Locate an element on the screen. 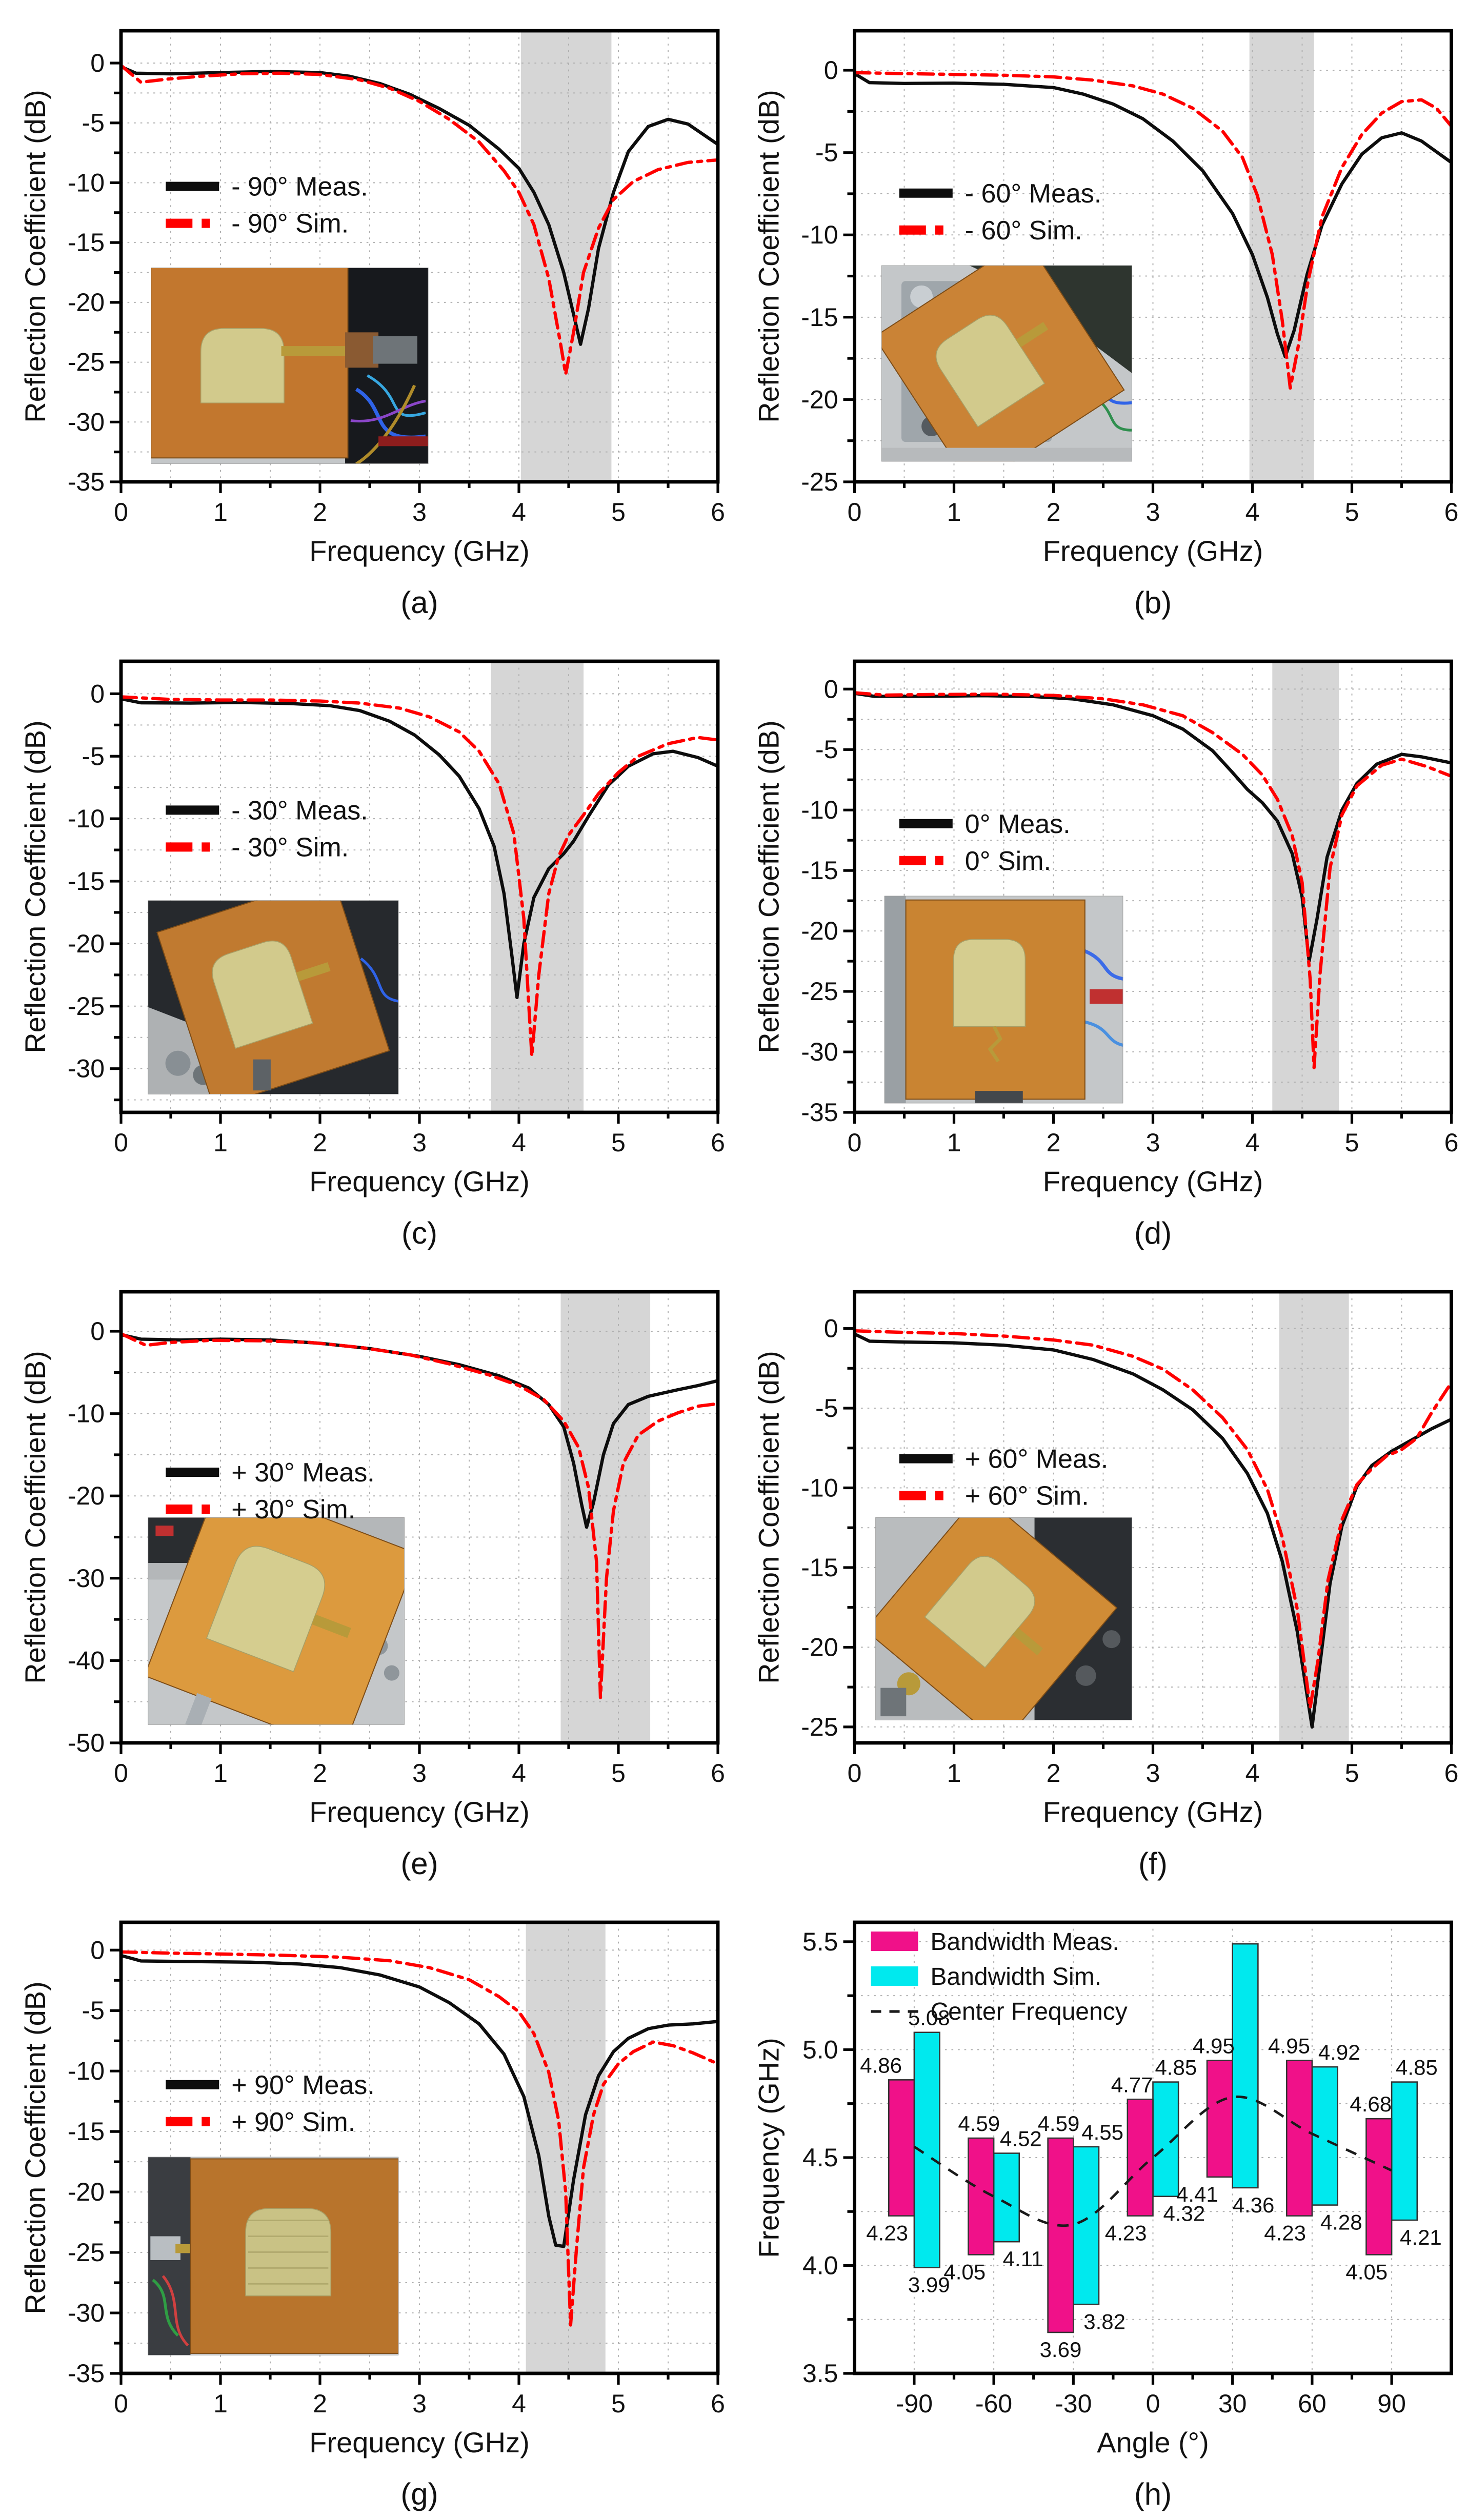  panel-caption: (e) is located at coordinates (419, 1864).